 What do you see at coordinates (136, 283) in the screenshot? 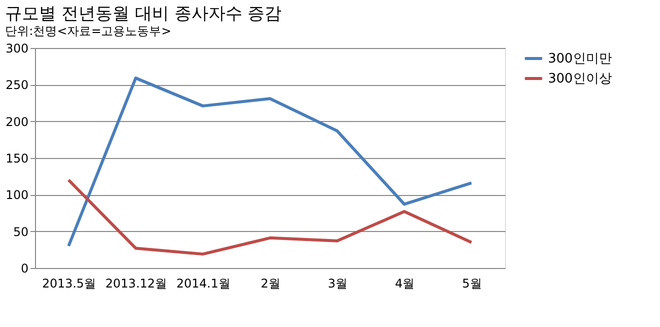
I see `x-tick-label: 2013.12월` at bounding box center [136, 283].